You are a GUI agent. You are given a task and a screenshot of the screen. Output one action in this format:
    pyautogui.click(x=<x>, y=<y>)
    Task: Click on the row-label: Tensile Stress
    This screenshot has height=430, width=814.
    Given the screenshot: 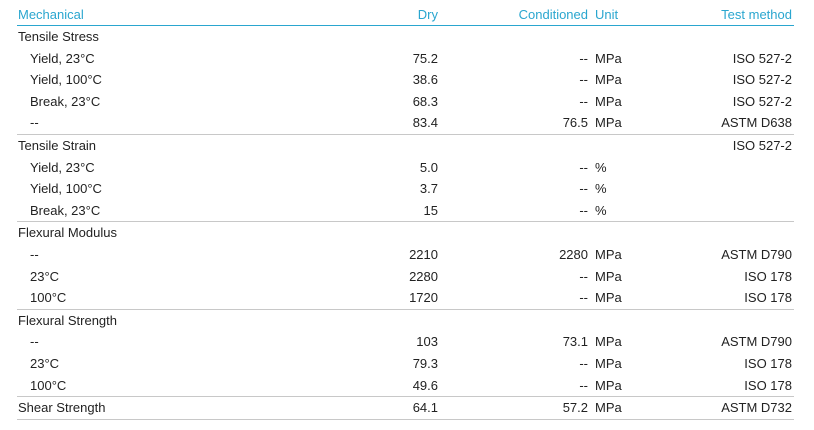 What is the action you would take?
    pyautogui.click(x=58, y=36)
    